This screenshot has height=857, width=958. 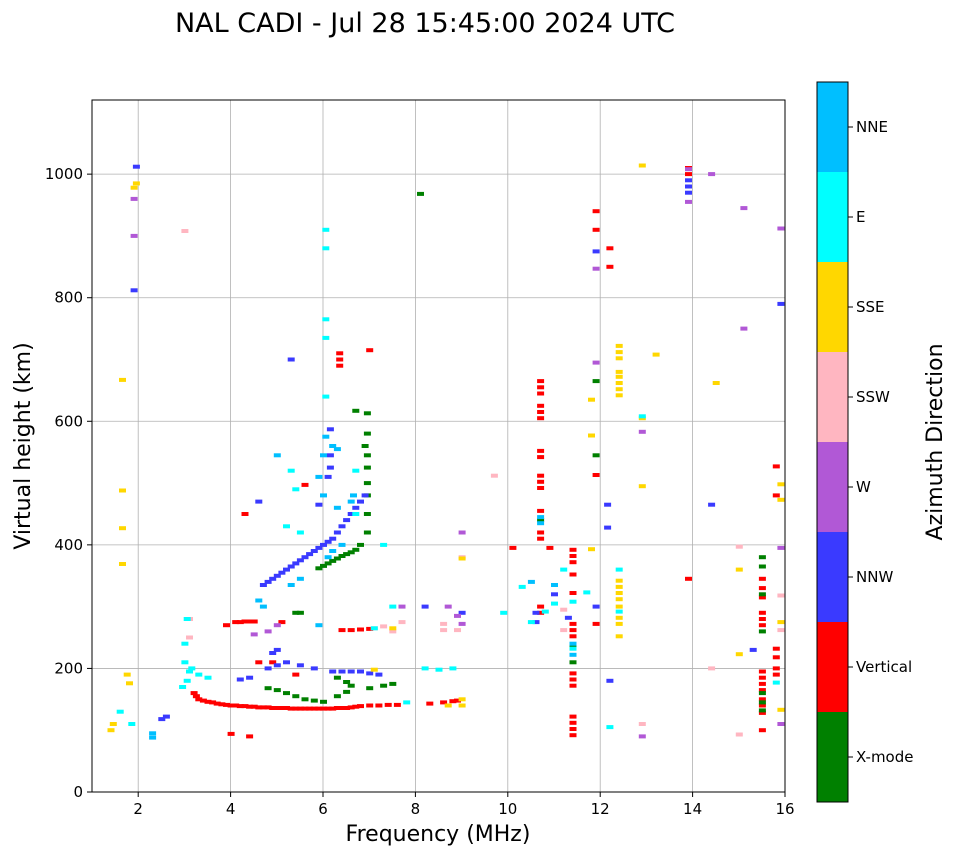 I want to click on x-tick-label: 16, so click(x=784, y=809).